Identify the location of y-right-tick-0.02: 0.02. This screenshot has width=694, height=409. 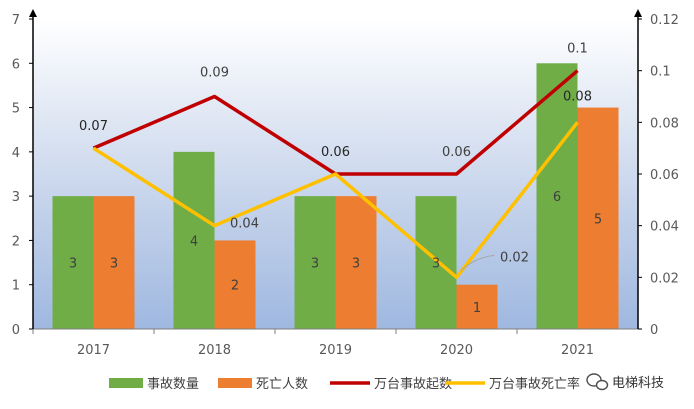
(664, 278).